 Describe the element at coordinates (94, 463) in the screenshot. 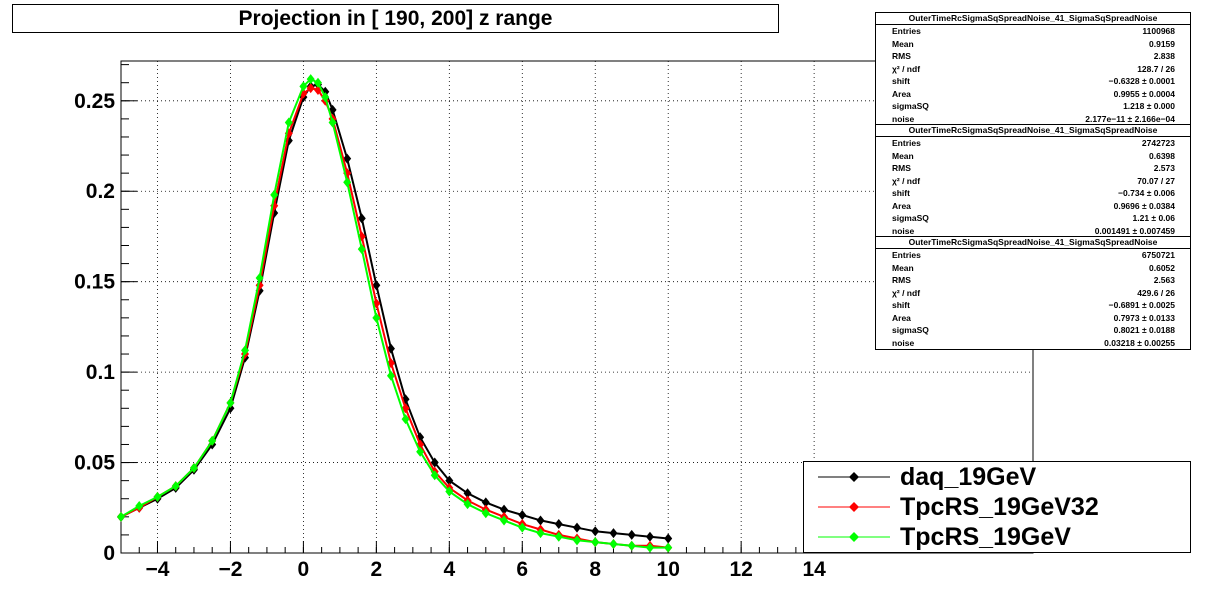

I see `y-tick-label: 0.05` at that location.